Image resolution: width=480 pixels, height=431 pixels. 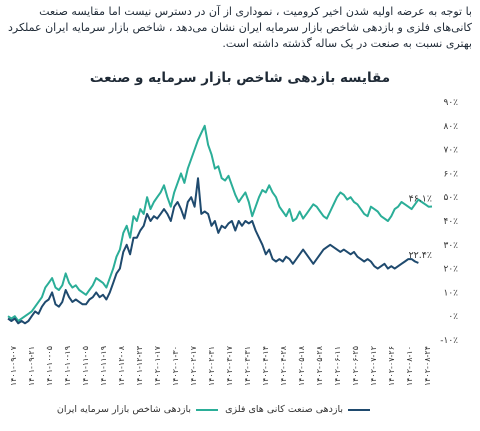 I want to click on chart-title: مقایسه بازدهی شاخص بازار سرمایه و صنعت, so click(x=240, y=78).